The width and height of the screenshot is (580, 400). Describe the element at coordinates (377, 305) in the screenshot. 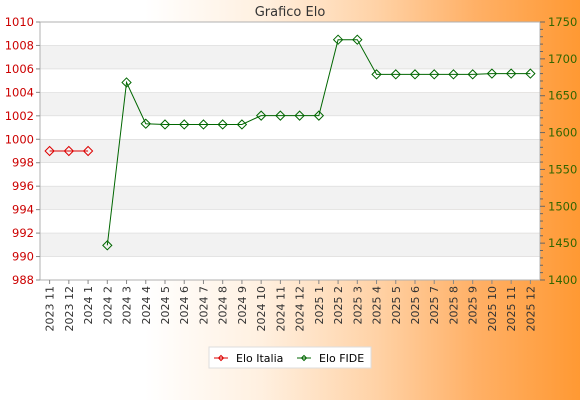

I see `x-tick-label: 2025 4` at that location.